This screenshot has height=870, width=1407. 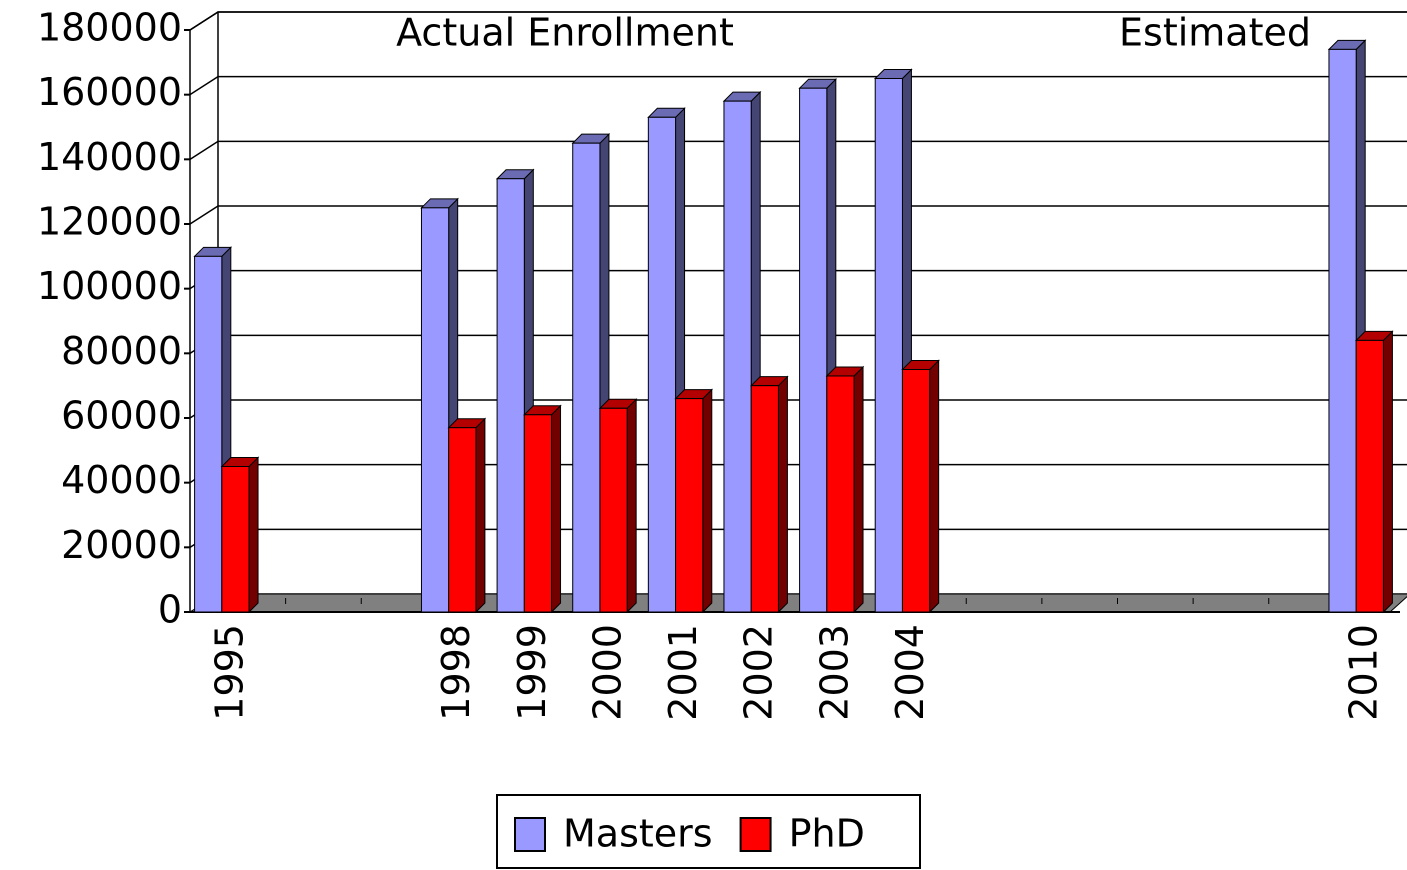 I want to click on x-tick-label: 2010, so click(x=1364, y=672).